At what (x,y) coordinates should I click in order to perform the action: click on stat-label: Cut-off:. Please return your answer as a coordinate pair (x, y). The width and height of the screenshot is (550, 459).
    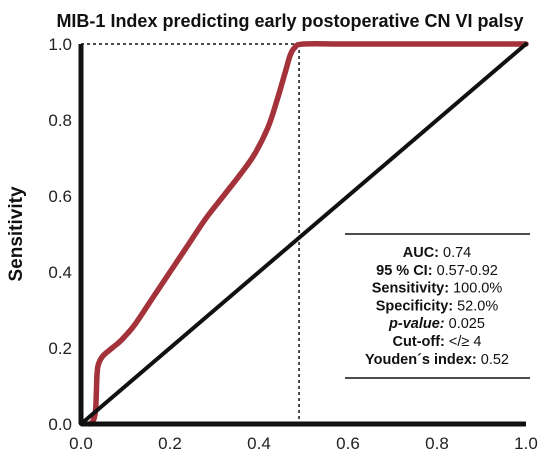
    Looking at the image, I should click on (419, 342).